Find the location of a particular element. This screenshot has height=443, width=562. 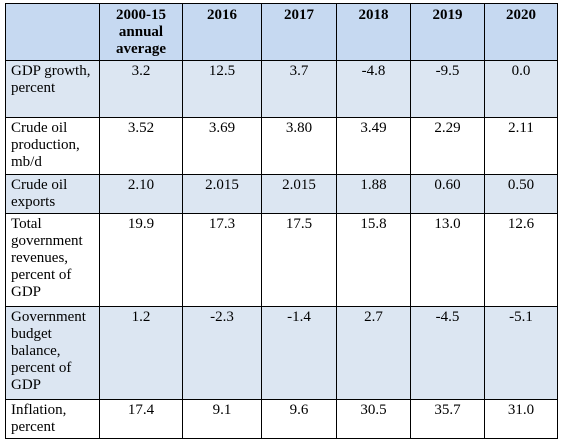

table-cell: -4.5 is located at coordinates (447, 353).